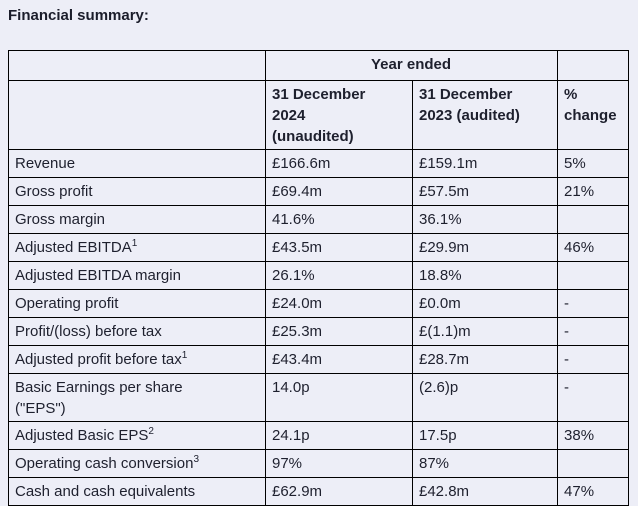 The height and width of the screenshot is (506, 638). Describe the element at coordinates (339, 359) in the screenshot. I see `value-2024-cell: £43.4m` at that location.